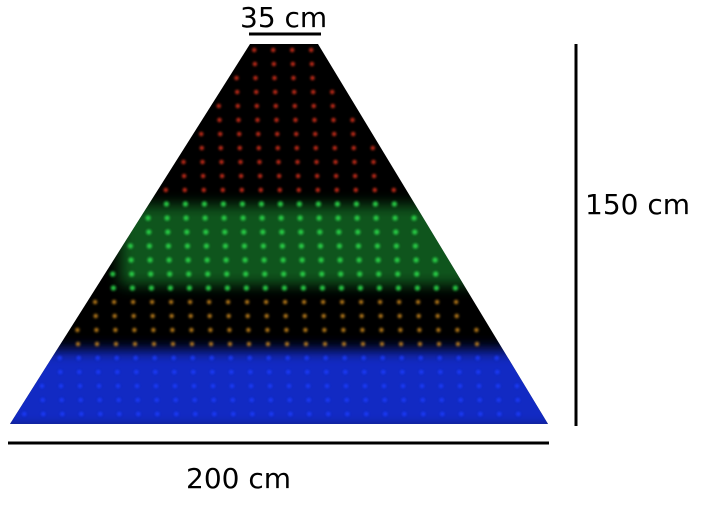 This screenshot has width=720, height=509. I want to click on height-label: 150 cm, so click(638, 204).